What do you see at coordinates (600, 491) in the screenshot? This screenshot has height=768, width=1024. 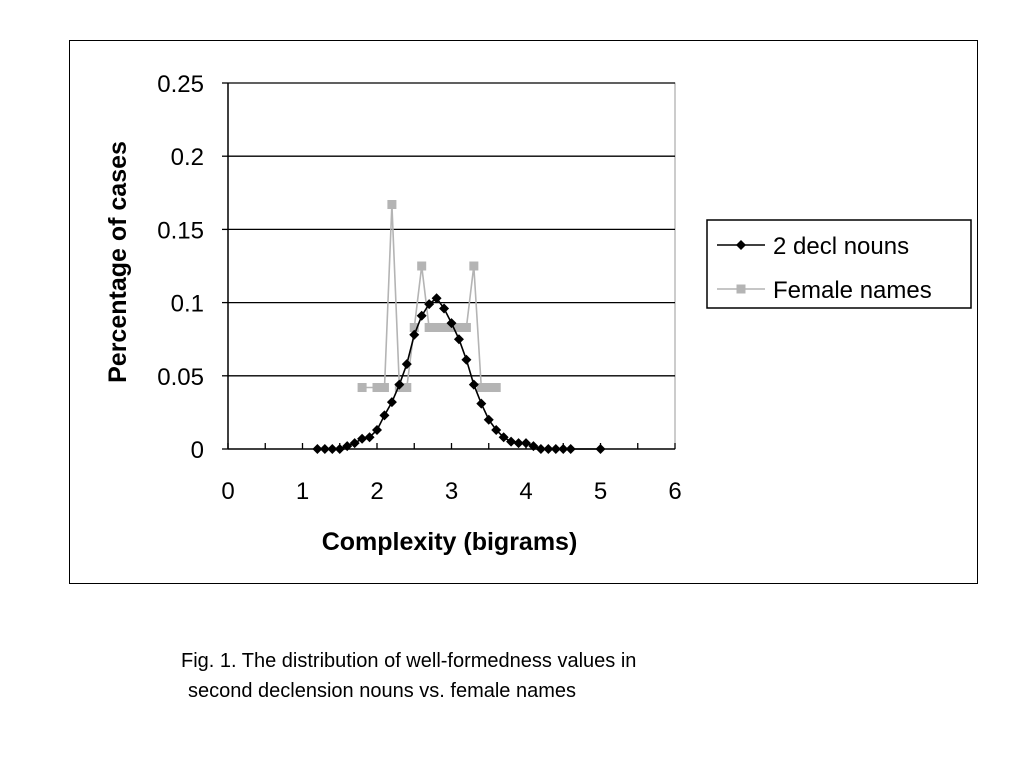 I see `x-tick-label: 5` at bounding box center [600, 491].